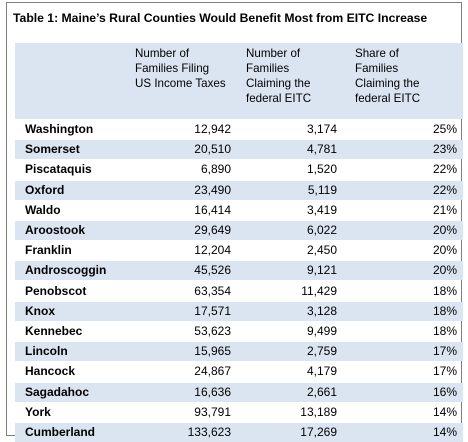 This screenshot has height=442, width=468. I want to click on families-filing-cell: 17,571, so click(212, 310).